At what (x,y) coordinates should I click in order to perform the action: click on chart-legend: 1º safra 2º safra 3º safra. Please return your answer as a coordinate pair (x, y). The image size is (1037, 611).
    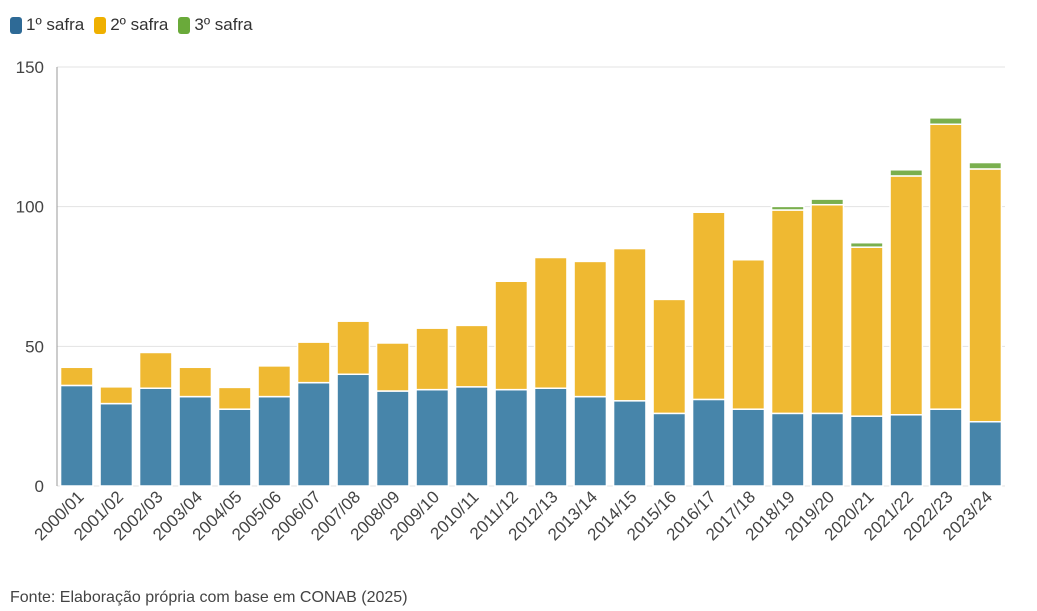
    Looking at the image, I should click on (131, 25).